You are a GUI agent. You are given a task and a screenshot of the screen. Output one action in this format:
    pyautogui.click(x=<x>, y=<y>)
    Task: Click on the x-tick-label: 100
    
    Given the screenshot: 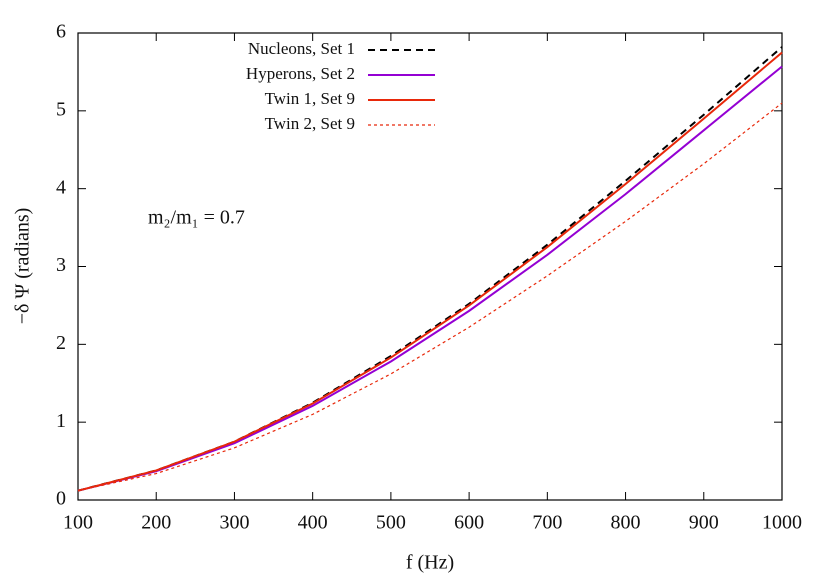 What is the action you would take?
    pyautogui.click(x=78, y=523)
    